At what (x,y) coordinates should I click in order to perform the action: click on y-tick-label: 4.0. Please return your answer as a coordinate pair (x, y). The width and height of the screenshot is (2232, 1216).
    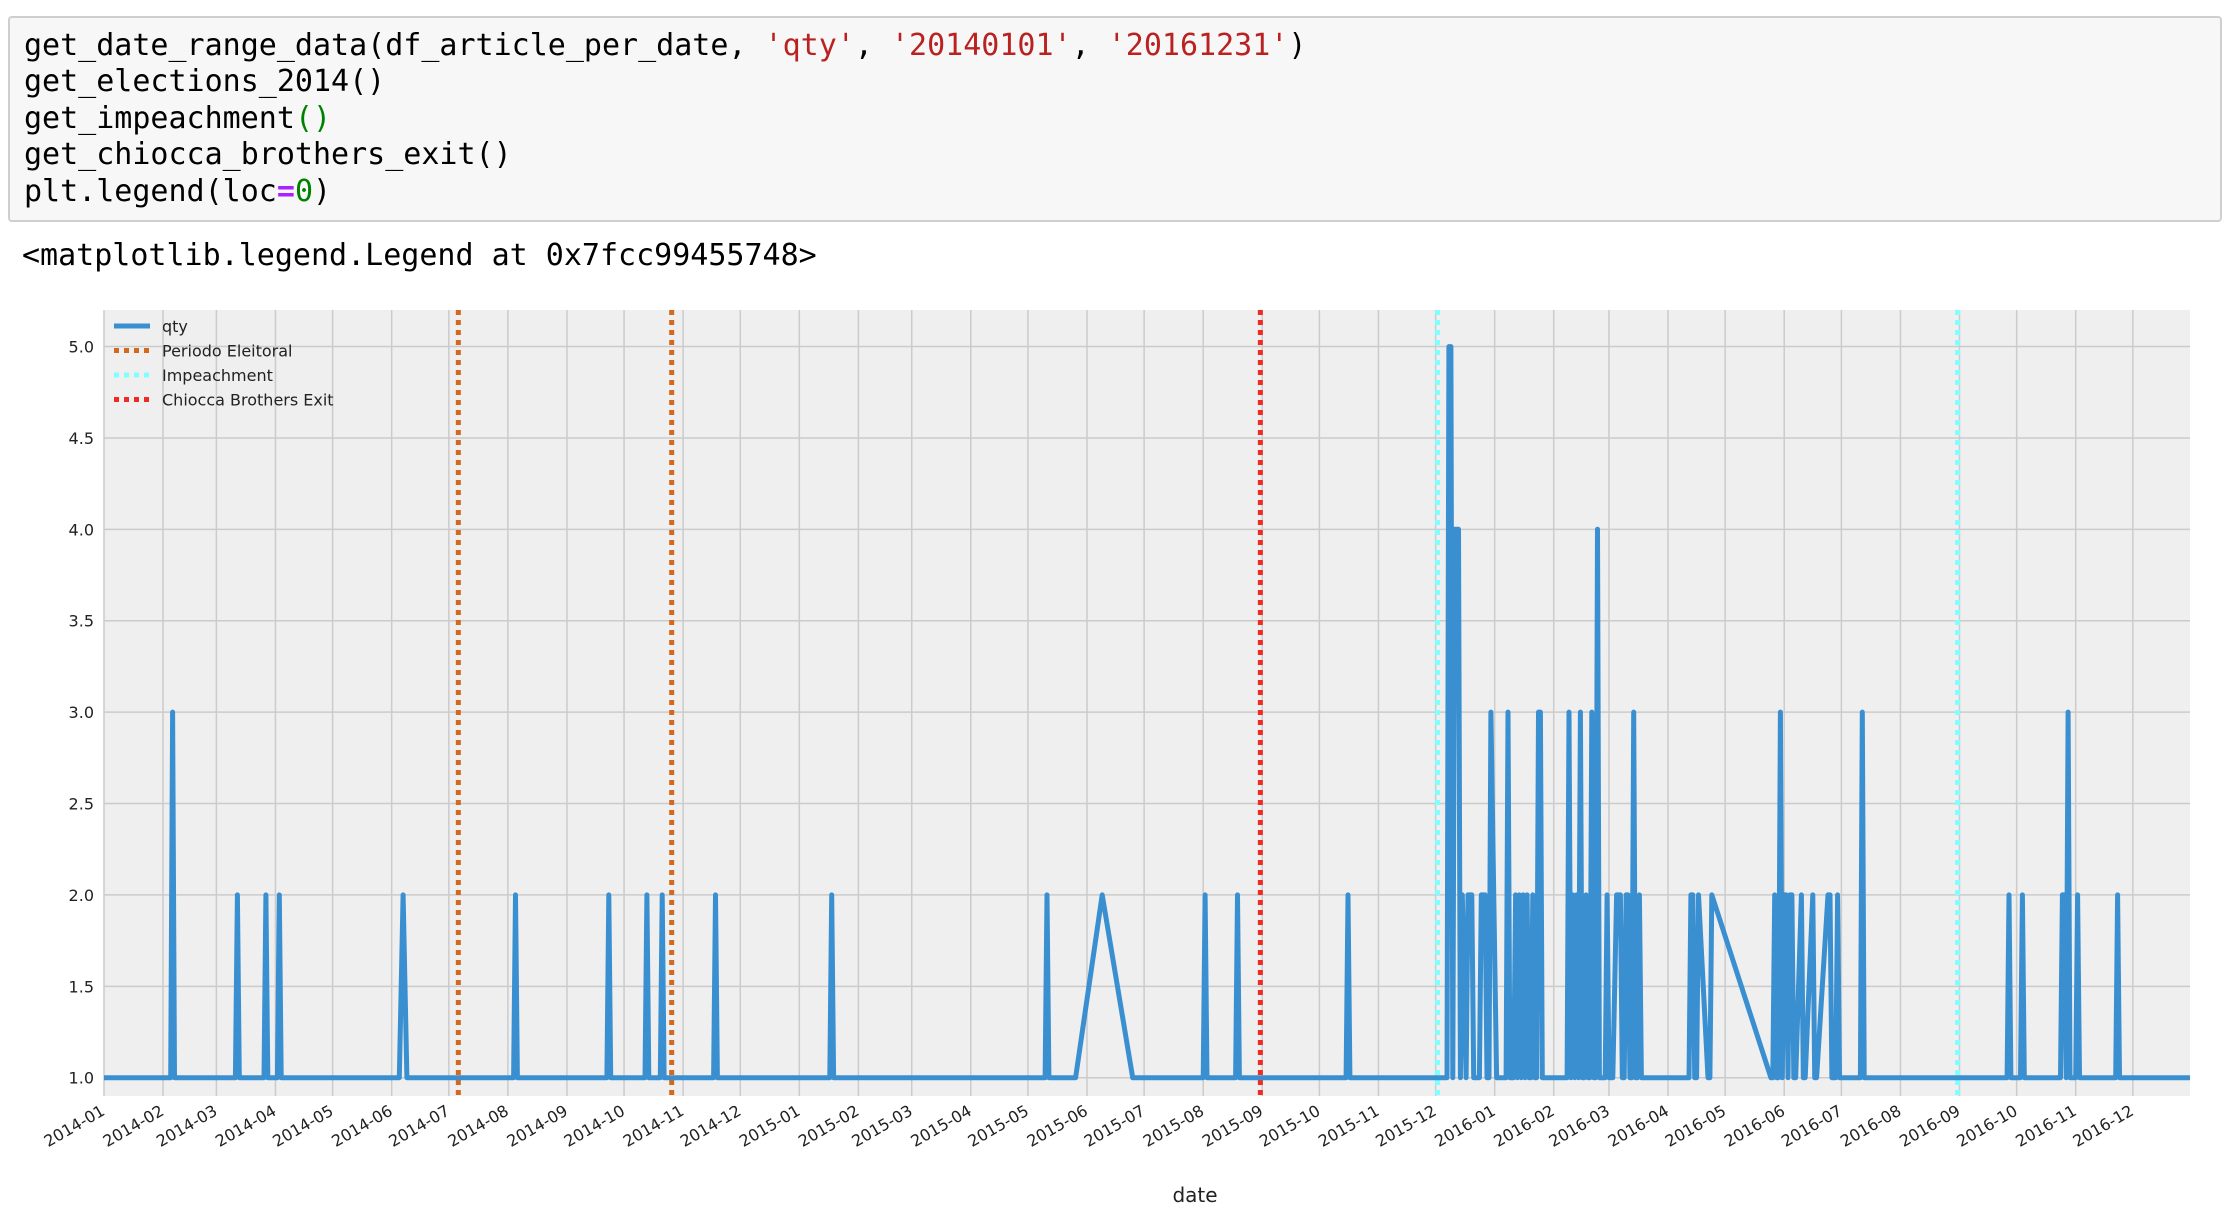
    Looking at the image, I should click on (81, 529).